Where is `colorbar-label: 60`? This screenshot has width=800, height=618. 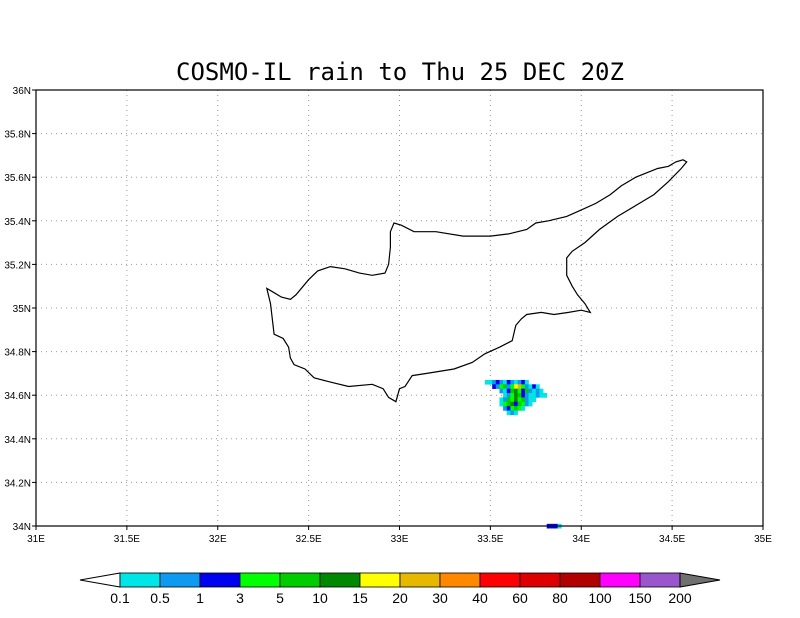
colorbar-label: 60 is located at coordinates (520, 598).